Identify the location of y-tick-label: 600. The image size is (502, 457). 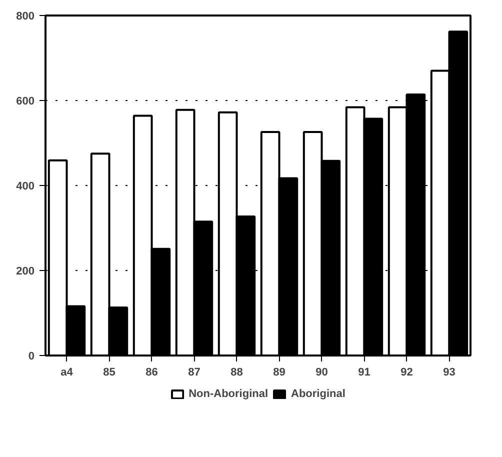
(25, 102).